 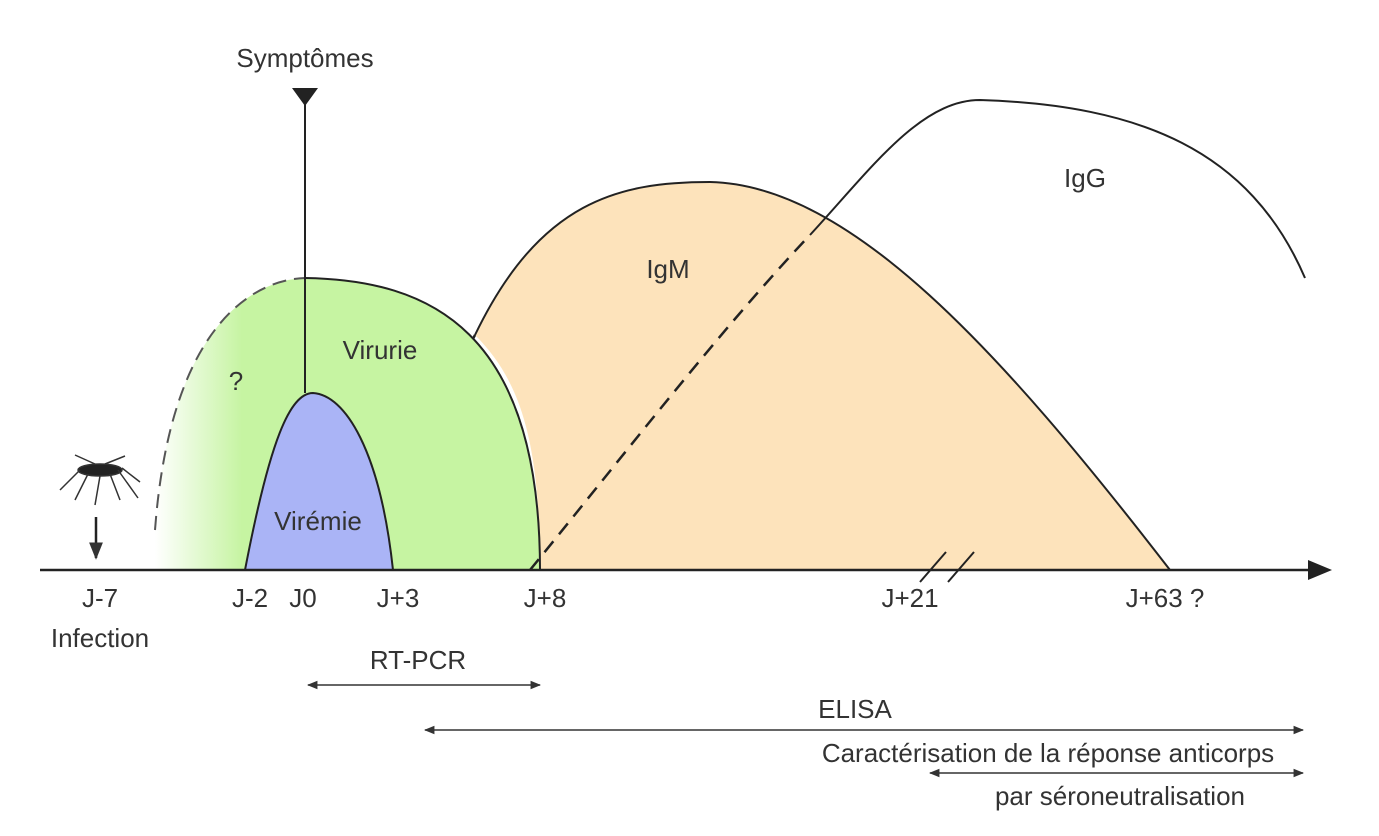 What do you see at coordinates (236, 381) in the screenshot?
I see `unknown-label: ?` at bounding box center [236, 381].